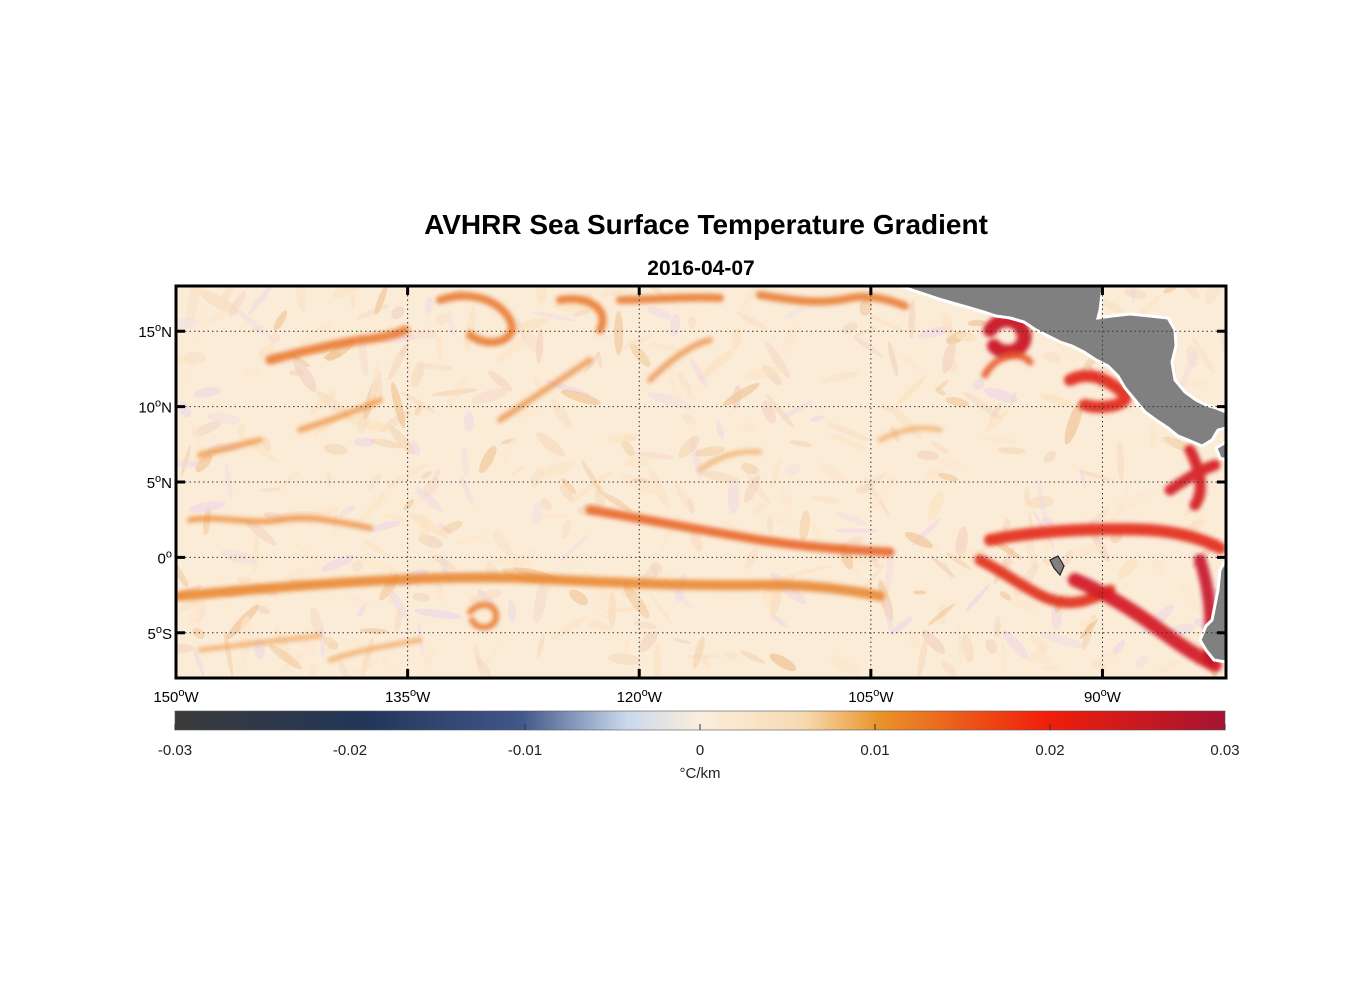 This screenshot has height=1000, width=1356. Describe the element at coordinates (700, 773) in the screenshot. I see `colorbar-unit-label: °C/km` at that location.